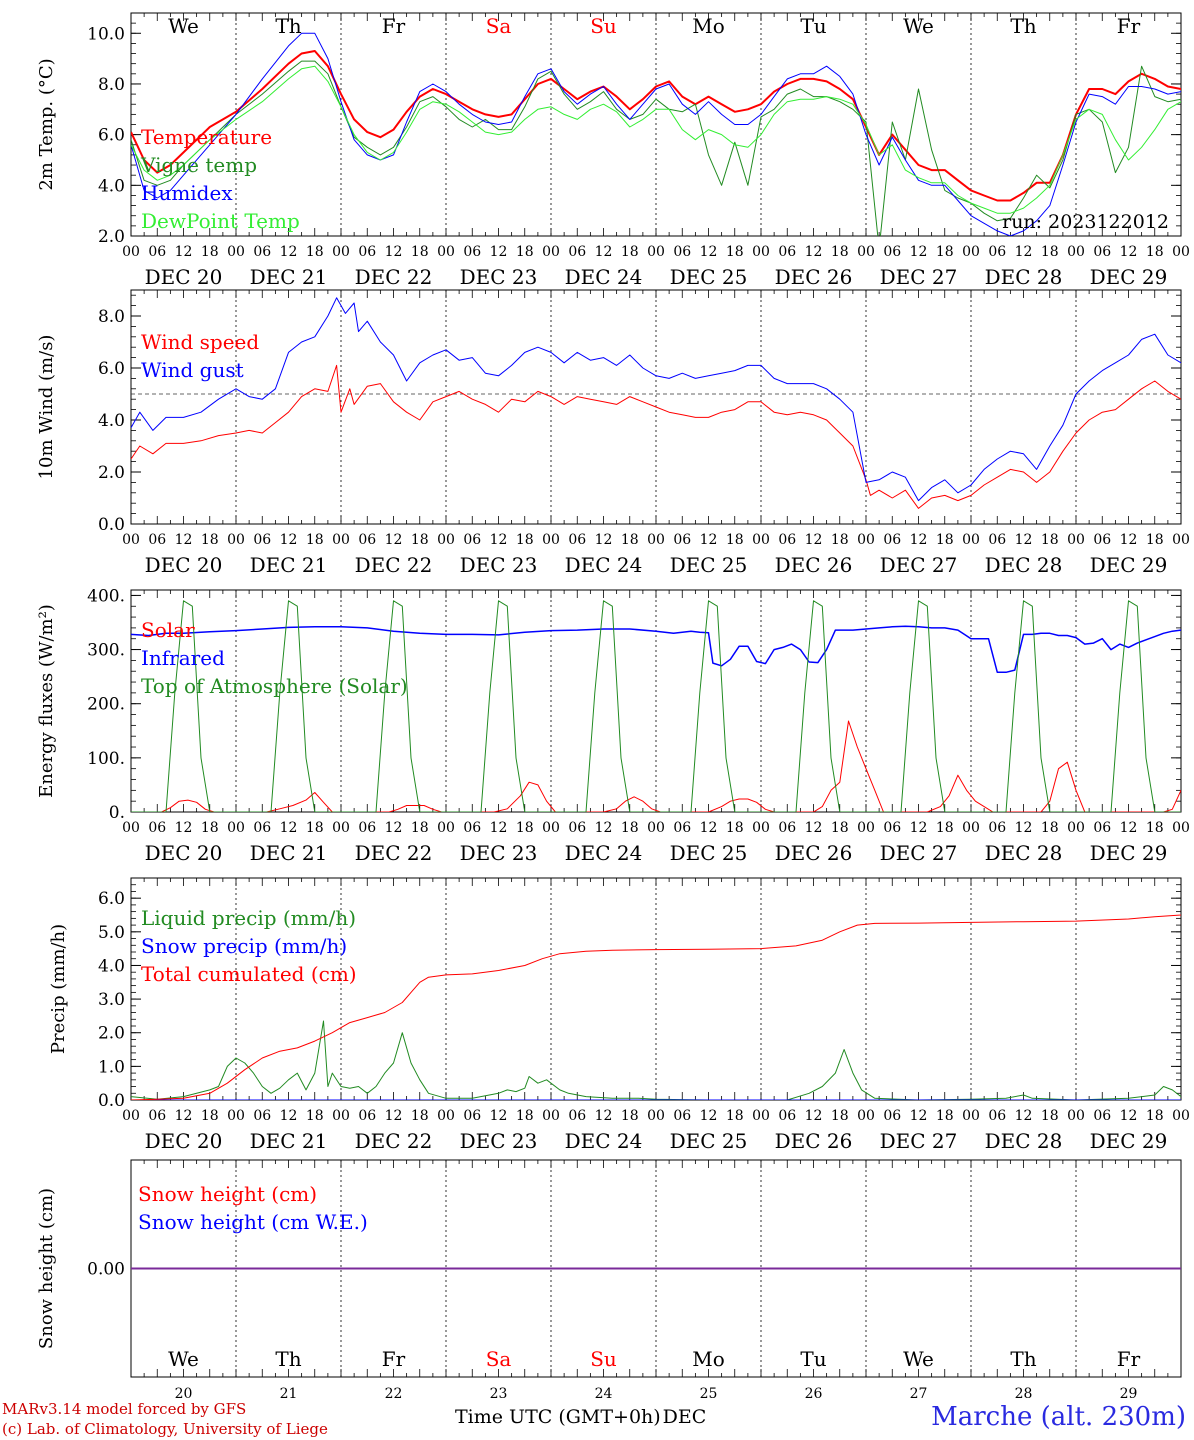  I want to click on run-annotation: run: 2023122012, so click(1085, 222).